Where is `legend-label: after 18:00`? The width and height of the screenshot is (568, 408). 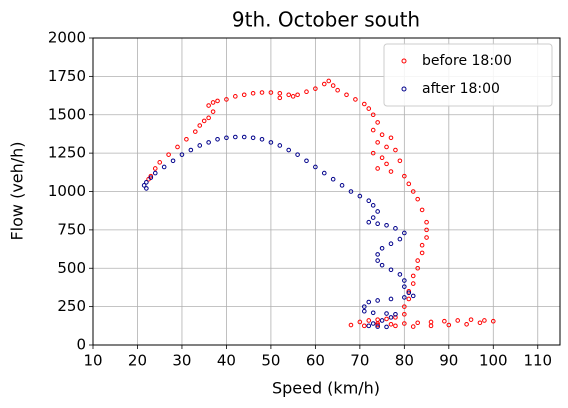 legend-label: after 18:00 is located at coordinates (461, 89).